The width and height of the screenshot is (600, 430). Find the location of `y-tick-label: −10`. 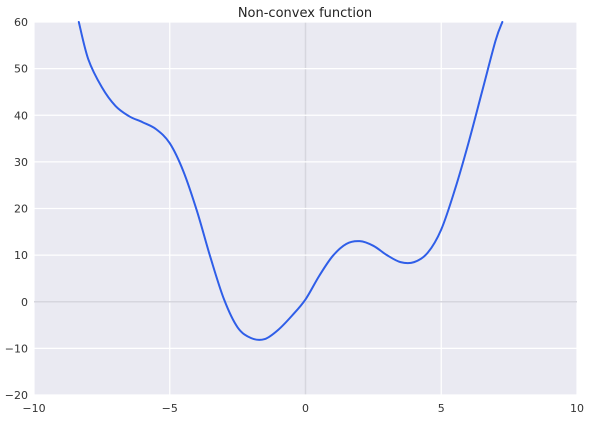

y-tick-label: −10 is located at coordinates (16, 348).